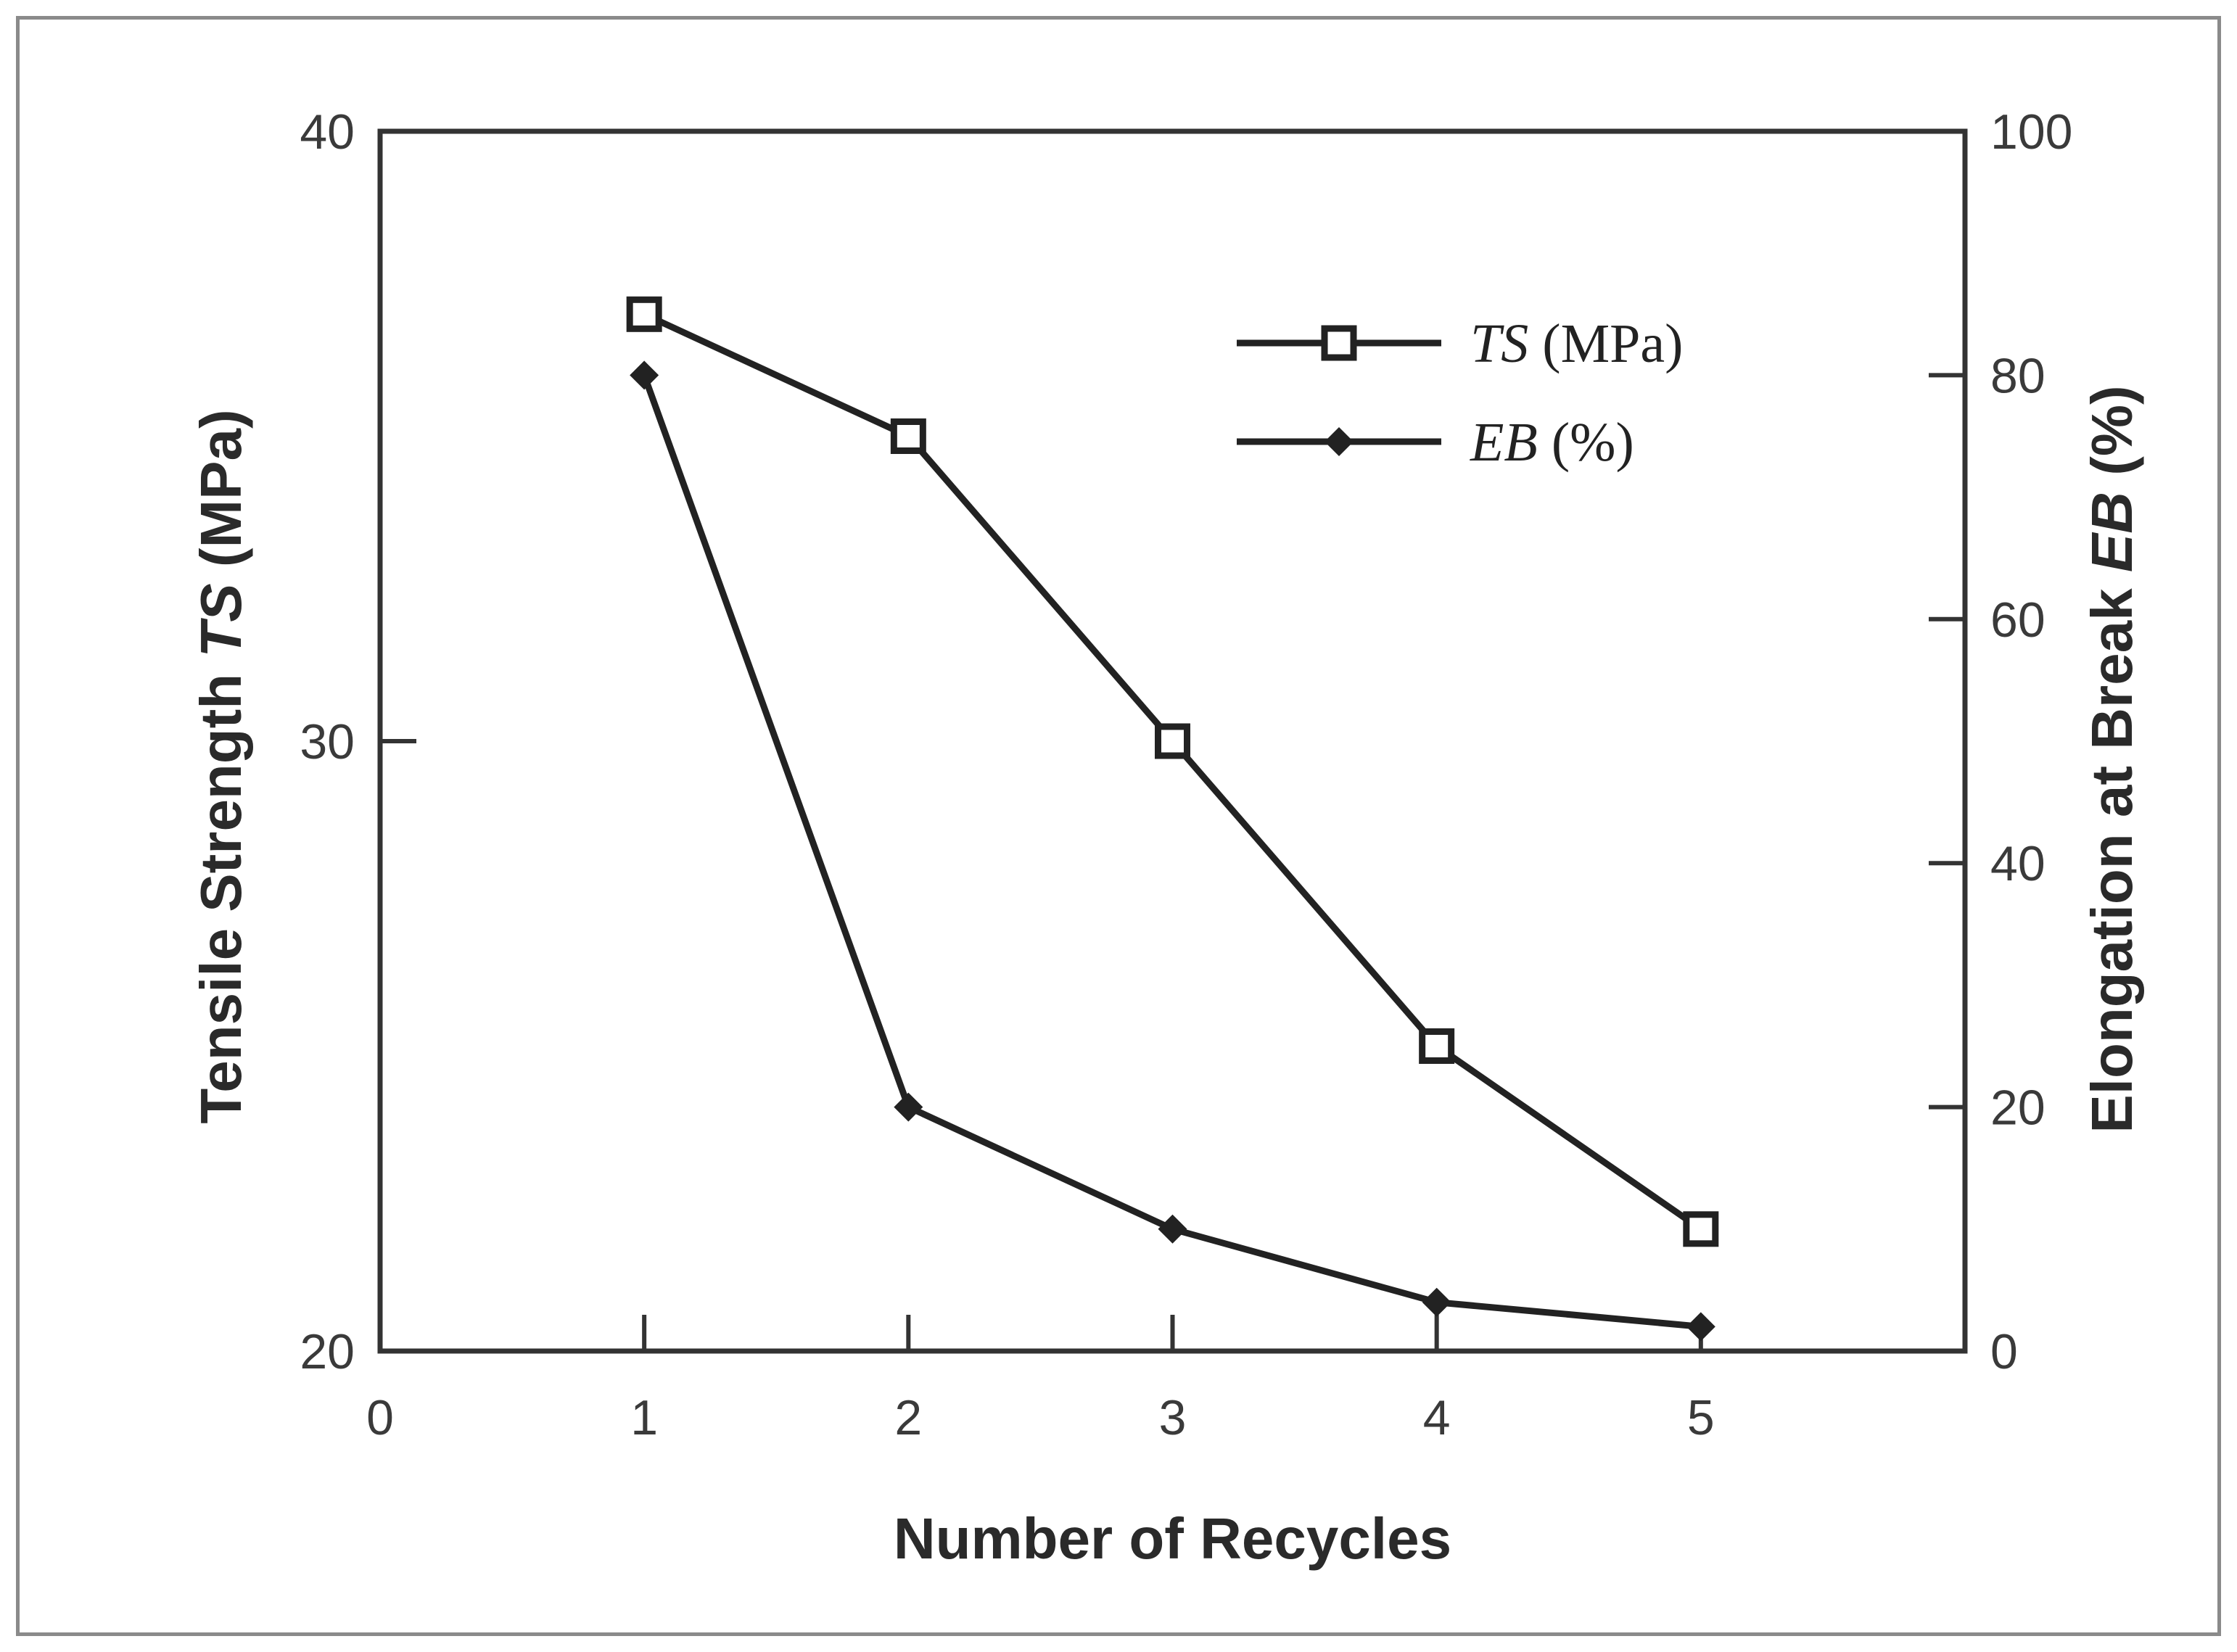 The width and height of the screenshot is (2237, 1652). I want to click on legend-label-ts: TS (MPa), so click(1576, 343).